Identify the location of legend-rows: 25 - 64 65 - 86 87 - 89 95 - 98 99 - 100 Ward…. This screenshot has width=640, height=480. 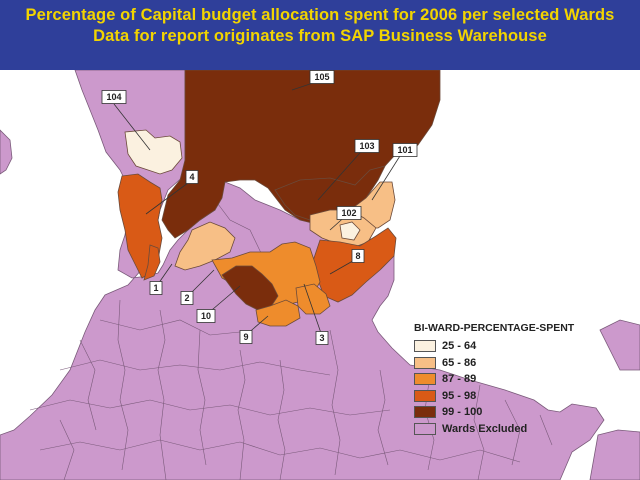
(514, 387).